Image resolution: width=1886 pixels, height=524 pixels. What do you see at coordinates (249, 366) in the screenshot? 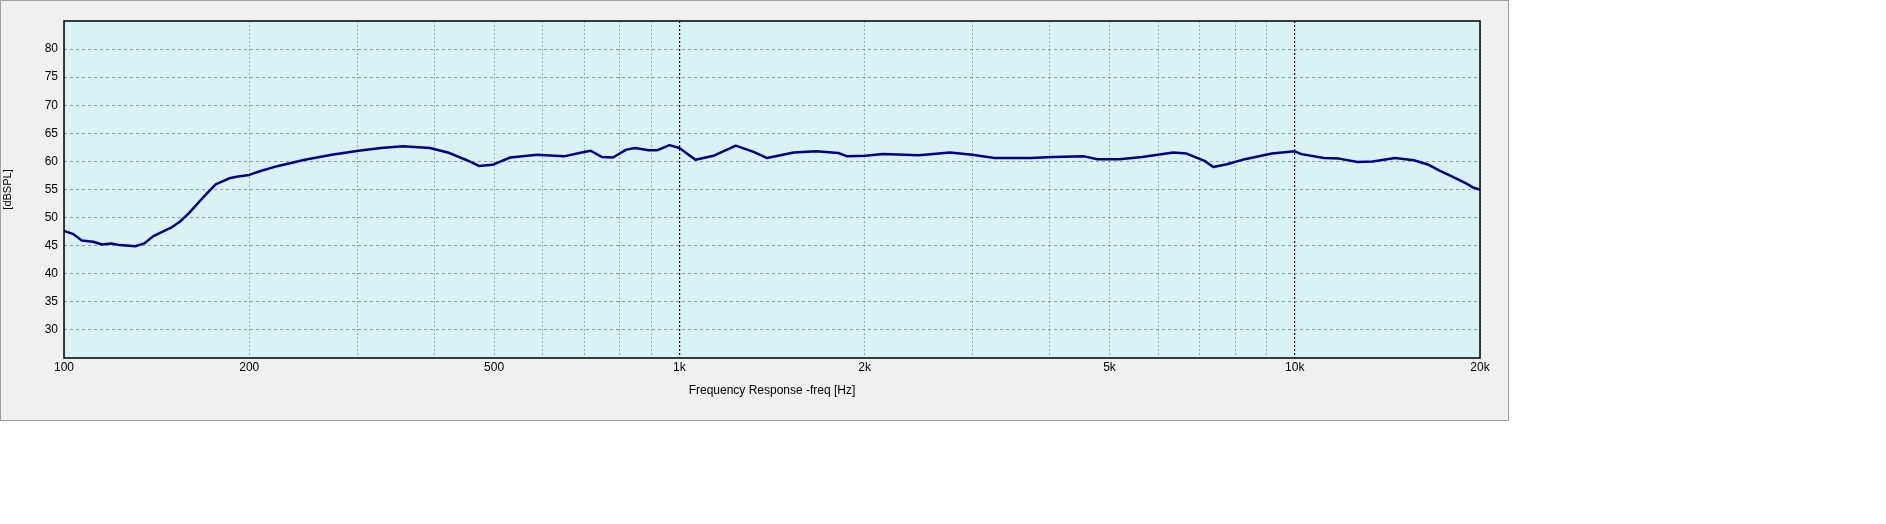
I see `x-tick-label: 200` at bounding box center [249, 366].